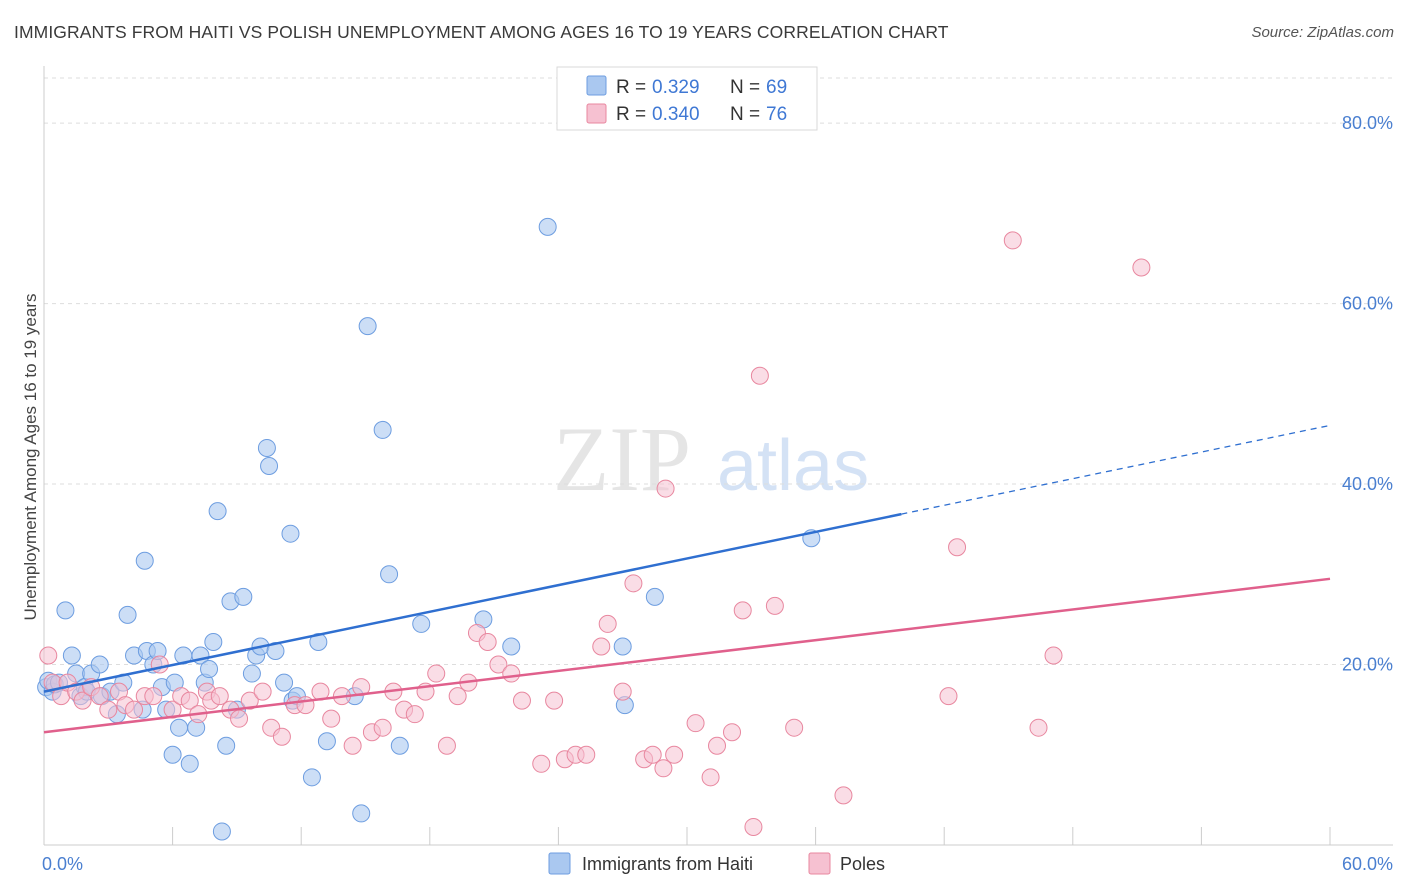  What do you see at coordinates (745, 114) in the screenshot?
I see `legend-n-label-poles: N =` at bounding box center [745, 114].